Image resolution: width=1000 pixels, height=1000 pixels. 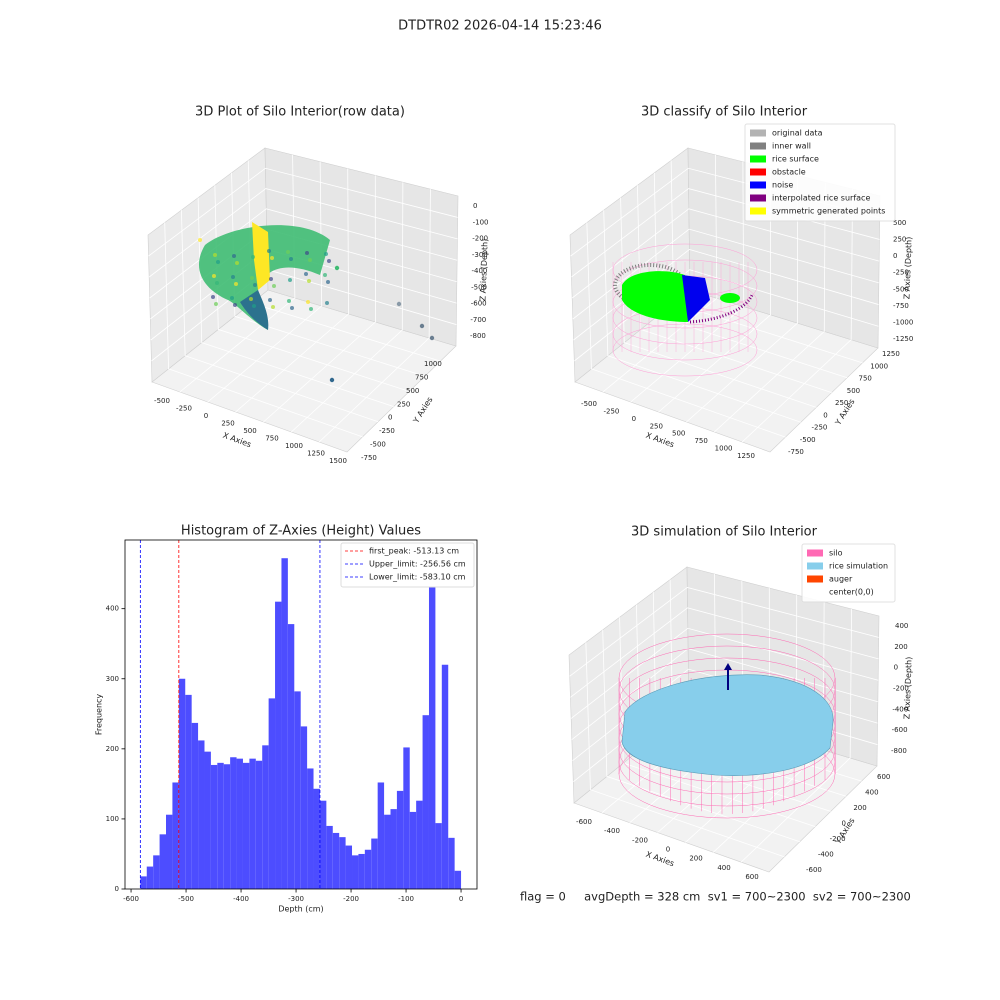 What do you see at coordinates (796, 452) in the screenshot?
I see `y-tick-label: -750` at bounding box center [796, 452].